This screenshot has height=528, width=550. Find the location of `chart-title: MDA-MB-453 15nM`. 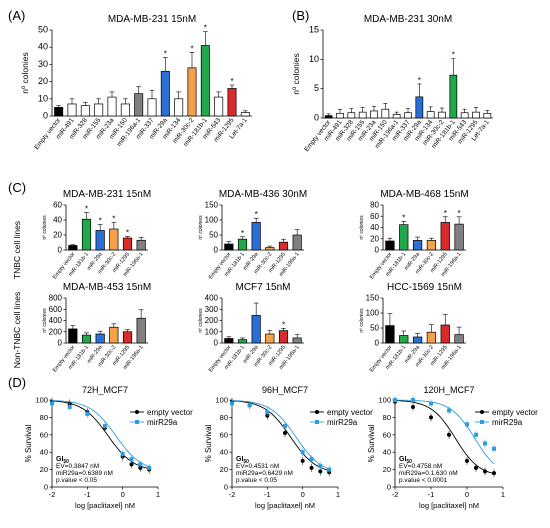

chart-title: MDA-MB-453 15nM is located at coordinates (107, 287).